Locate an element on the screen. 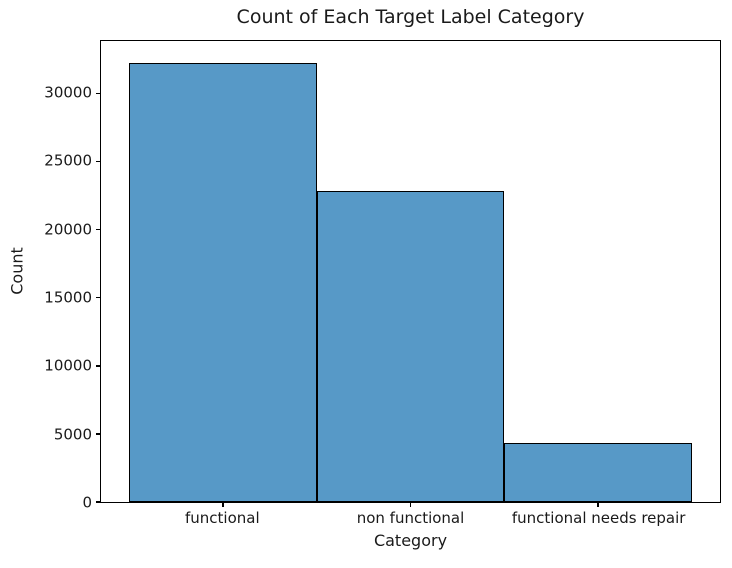 This screenshot has width=732, height=568. y-tick-label: 15000 is located at coordinates (68, 297).